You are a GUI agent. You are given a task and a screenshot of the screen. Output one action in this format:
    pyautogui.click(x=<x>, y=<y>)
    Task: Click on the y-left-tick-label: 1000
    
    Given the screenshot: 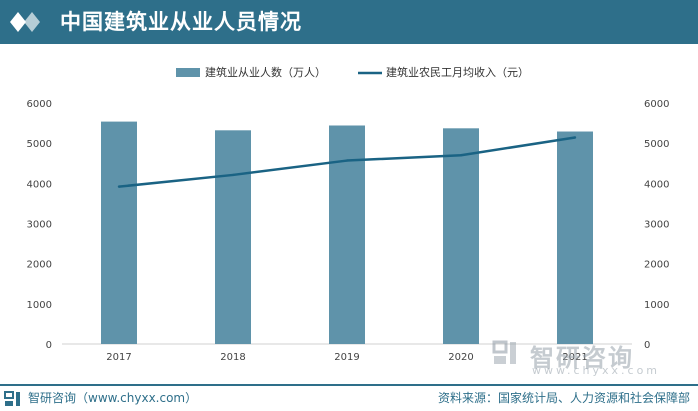 What is the action you would take?
    pyautogui.click(x=39, y=305)
    